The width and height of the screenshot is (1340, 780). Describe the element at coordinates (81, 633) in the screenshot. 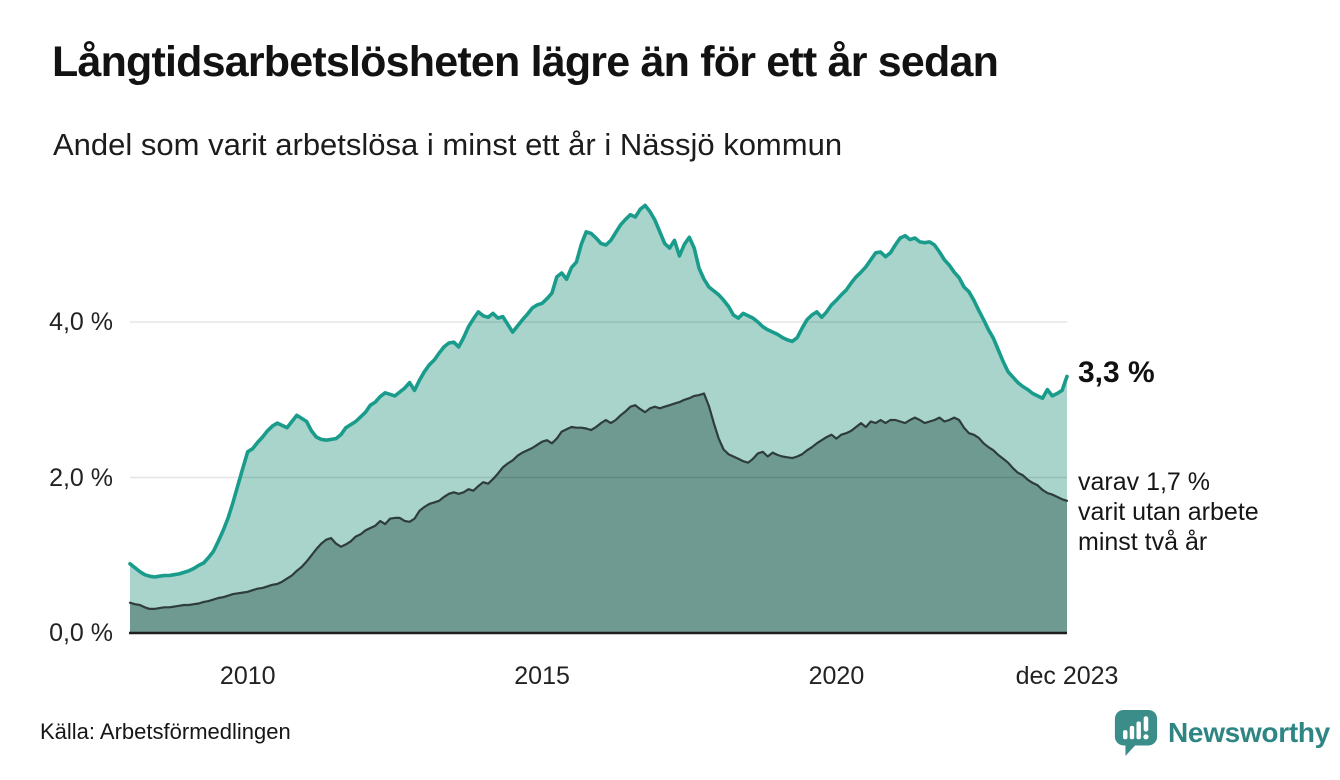

I see `y-tick-label: 0,0 %` at that location.